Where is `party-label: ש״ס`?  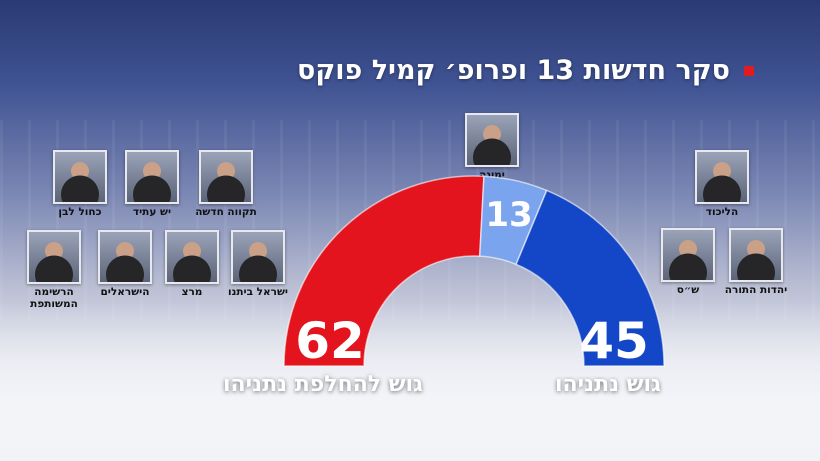 party-label: ש״ס is located at coordinates (688, 290).